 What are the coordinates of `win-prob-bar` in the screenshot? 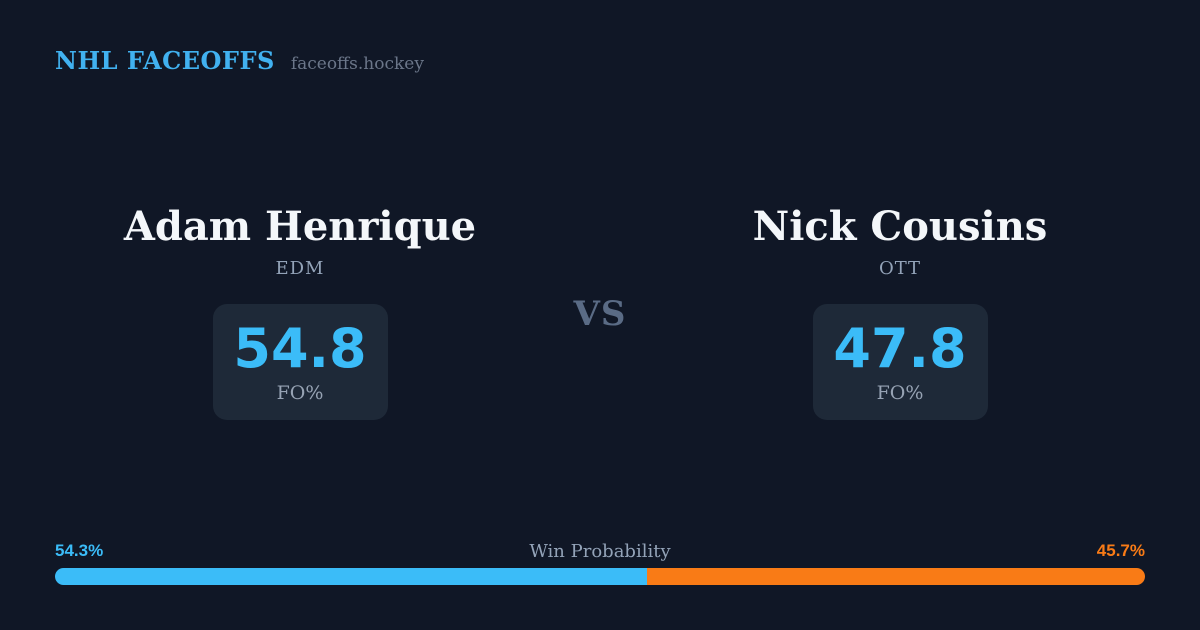 It's located at (600, 576).